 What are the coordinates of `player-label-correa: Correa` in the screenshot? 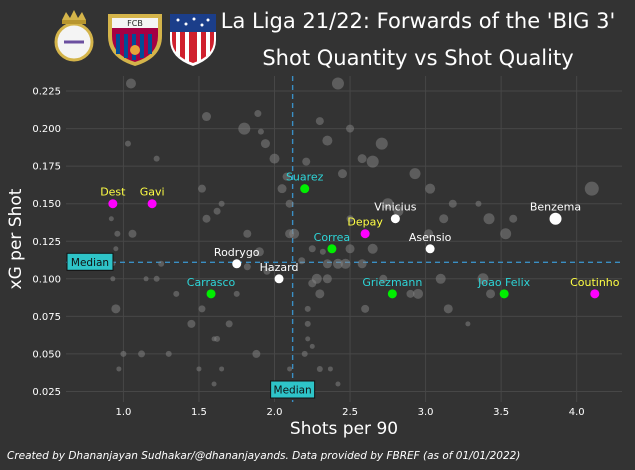 It's located at (332, 237).